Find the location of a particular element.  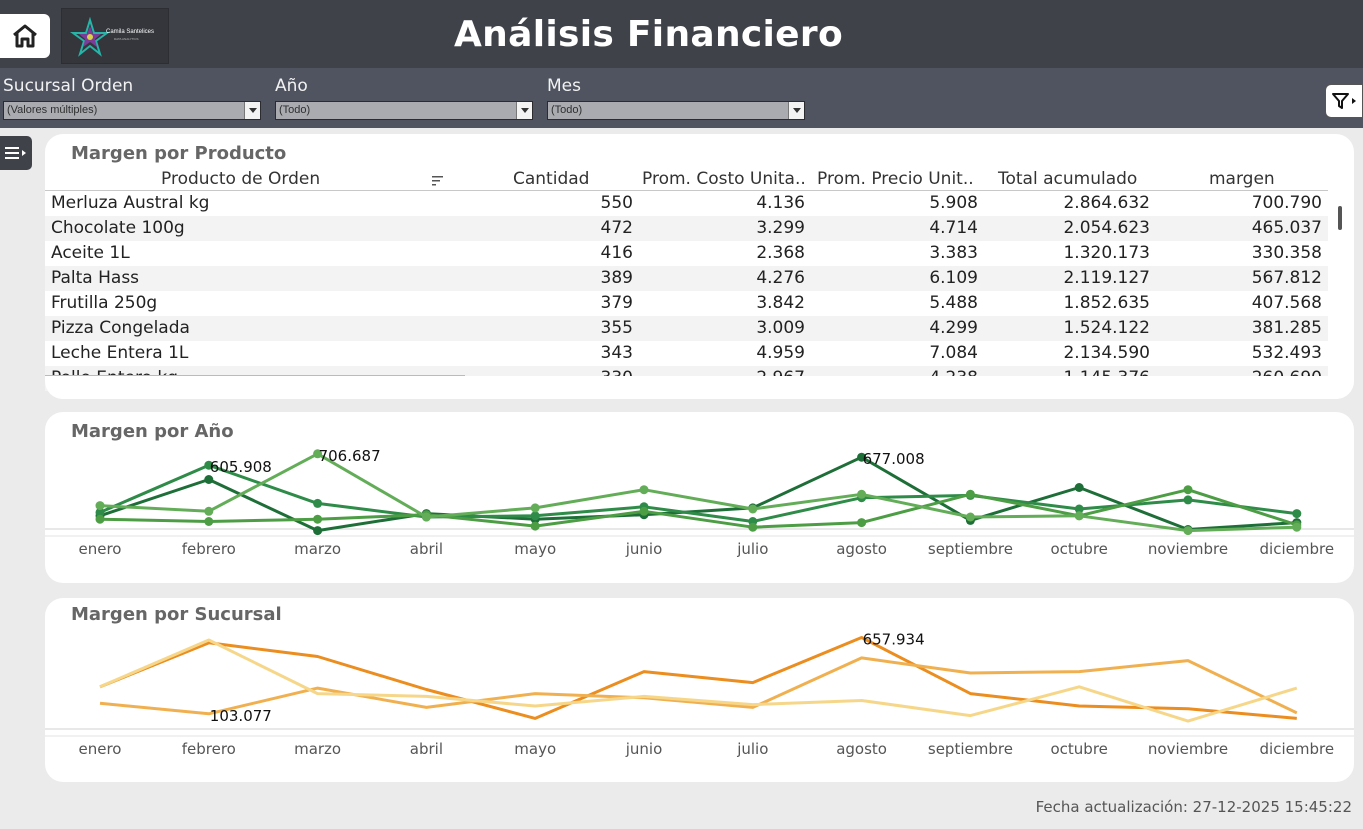

hamburger-menu-icon is located at coordinates (15, 153).